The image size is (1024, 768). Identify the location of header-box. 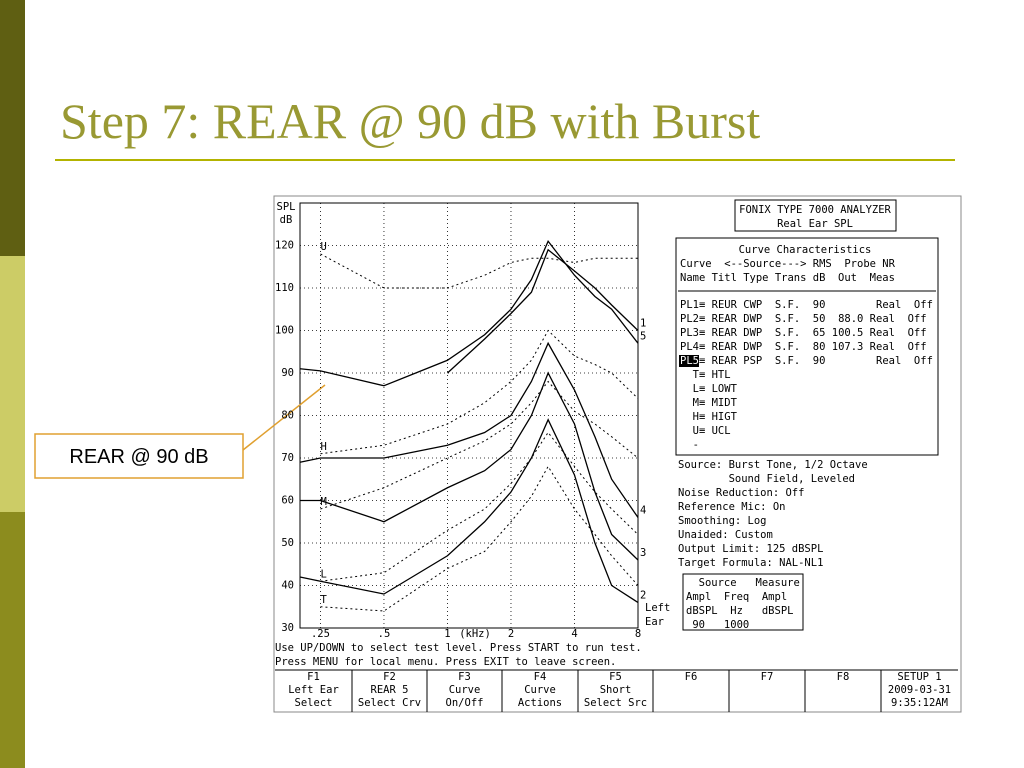
(815, 215).